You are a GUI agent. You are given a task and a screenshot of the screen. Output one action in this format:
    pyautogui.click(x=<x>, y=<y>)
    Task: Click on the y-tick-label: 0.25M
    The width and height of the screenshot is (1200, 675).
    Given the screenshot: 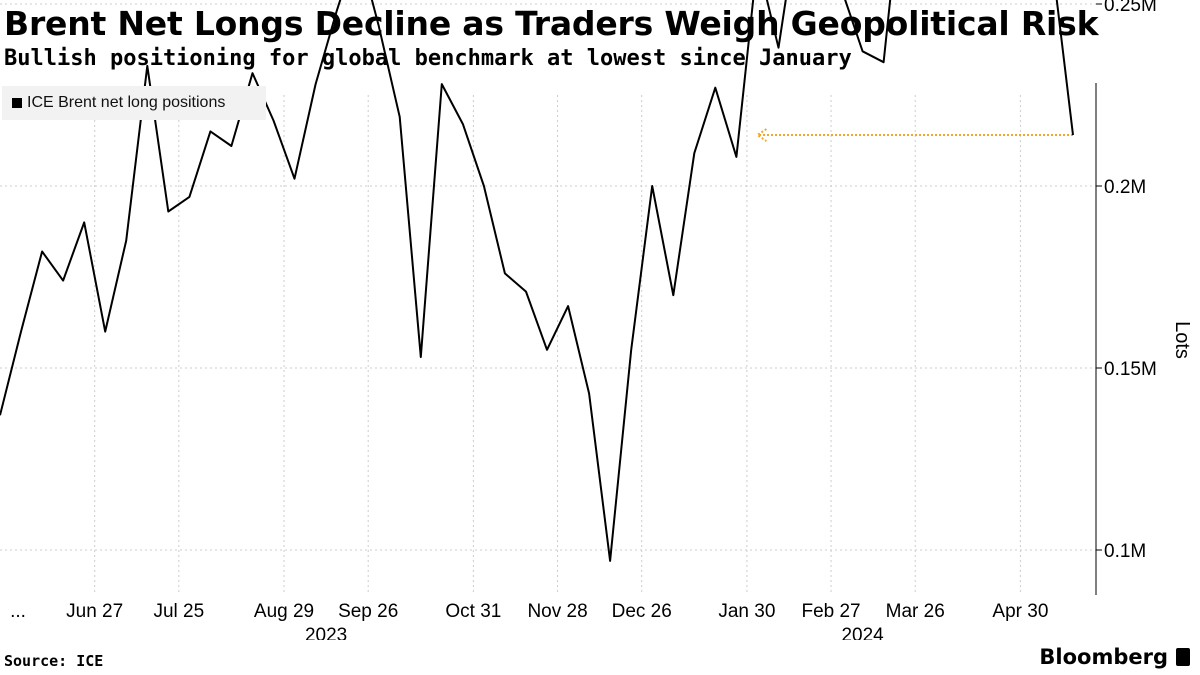 What is the action you would take?
    pyautogui.click(x=1130, y=8)
    